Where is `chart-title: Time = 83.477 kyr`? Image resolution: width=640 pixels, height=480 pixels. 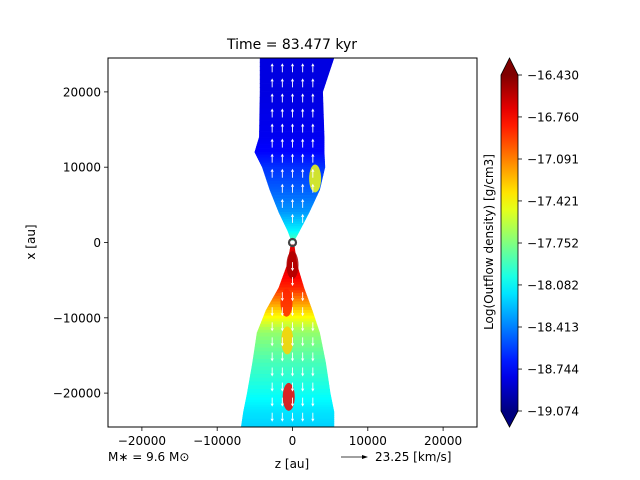
chart-title: Time = 83.477 kyr is located at coordinates (291, 45).